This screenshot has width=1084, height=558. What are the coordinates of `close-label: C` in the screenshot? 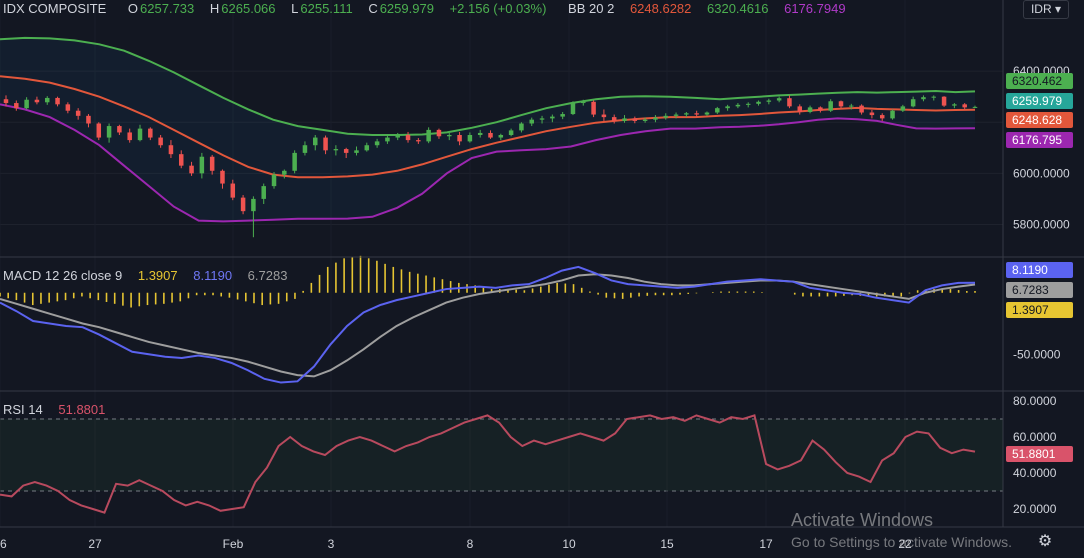 It's located at (373, 8).